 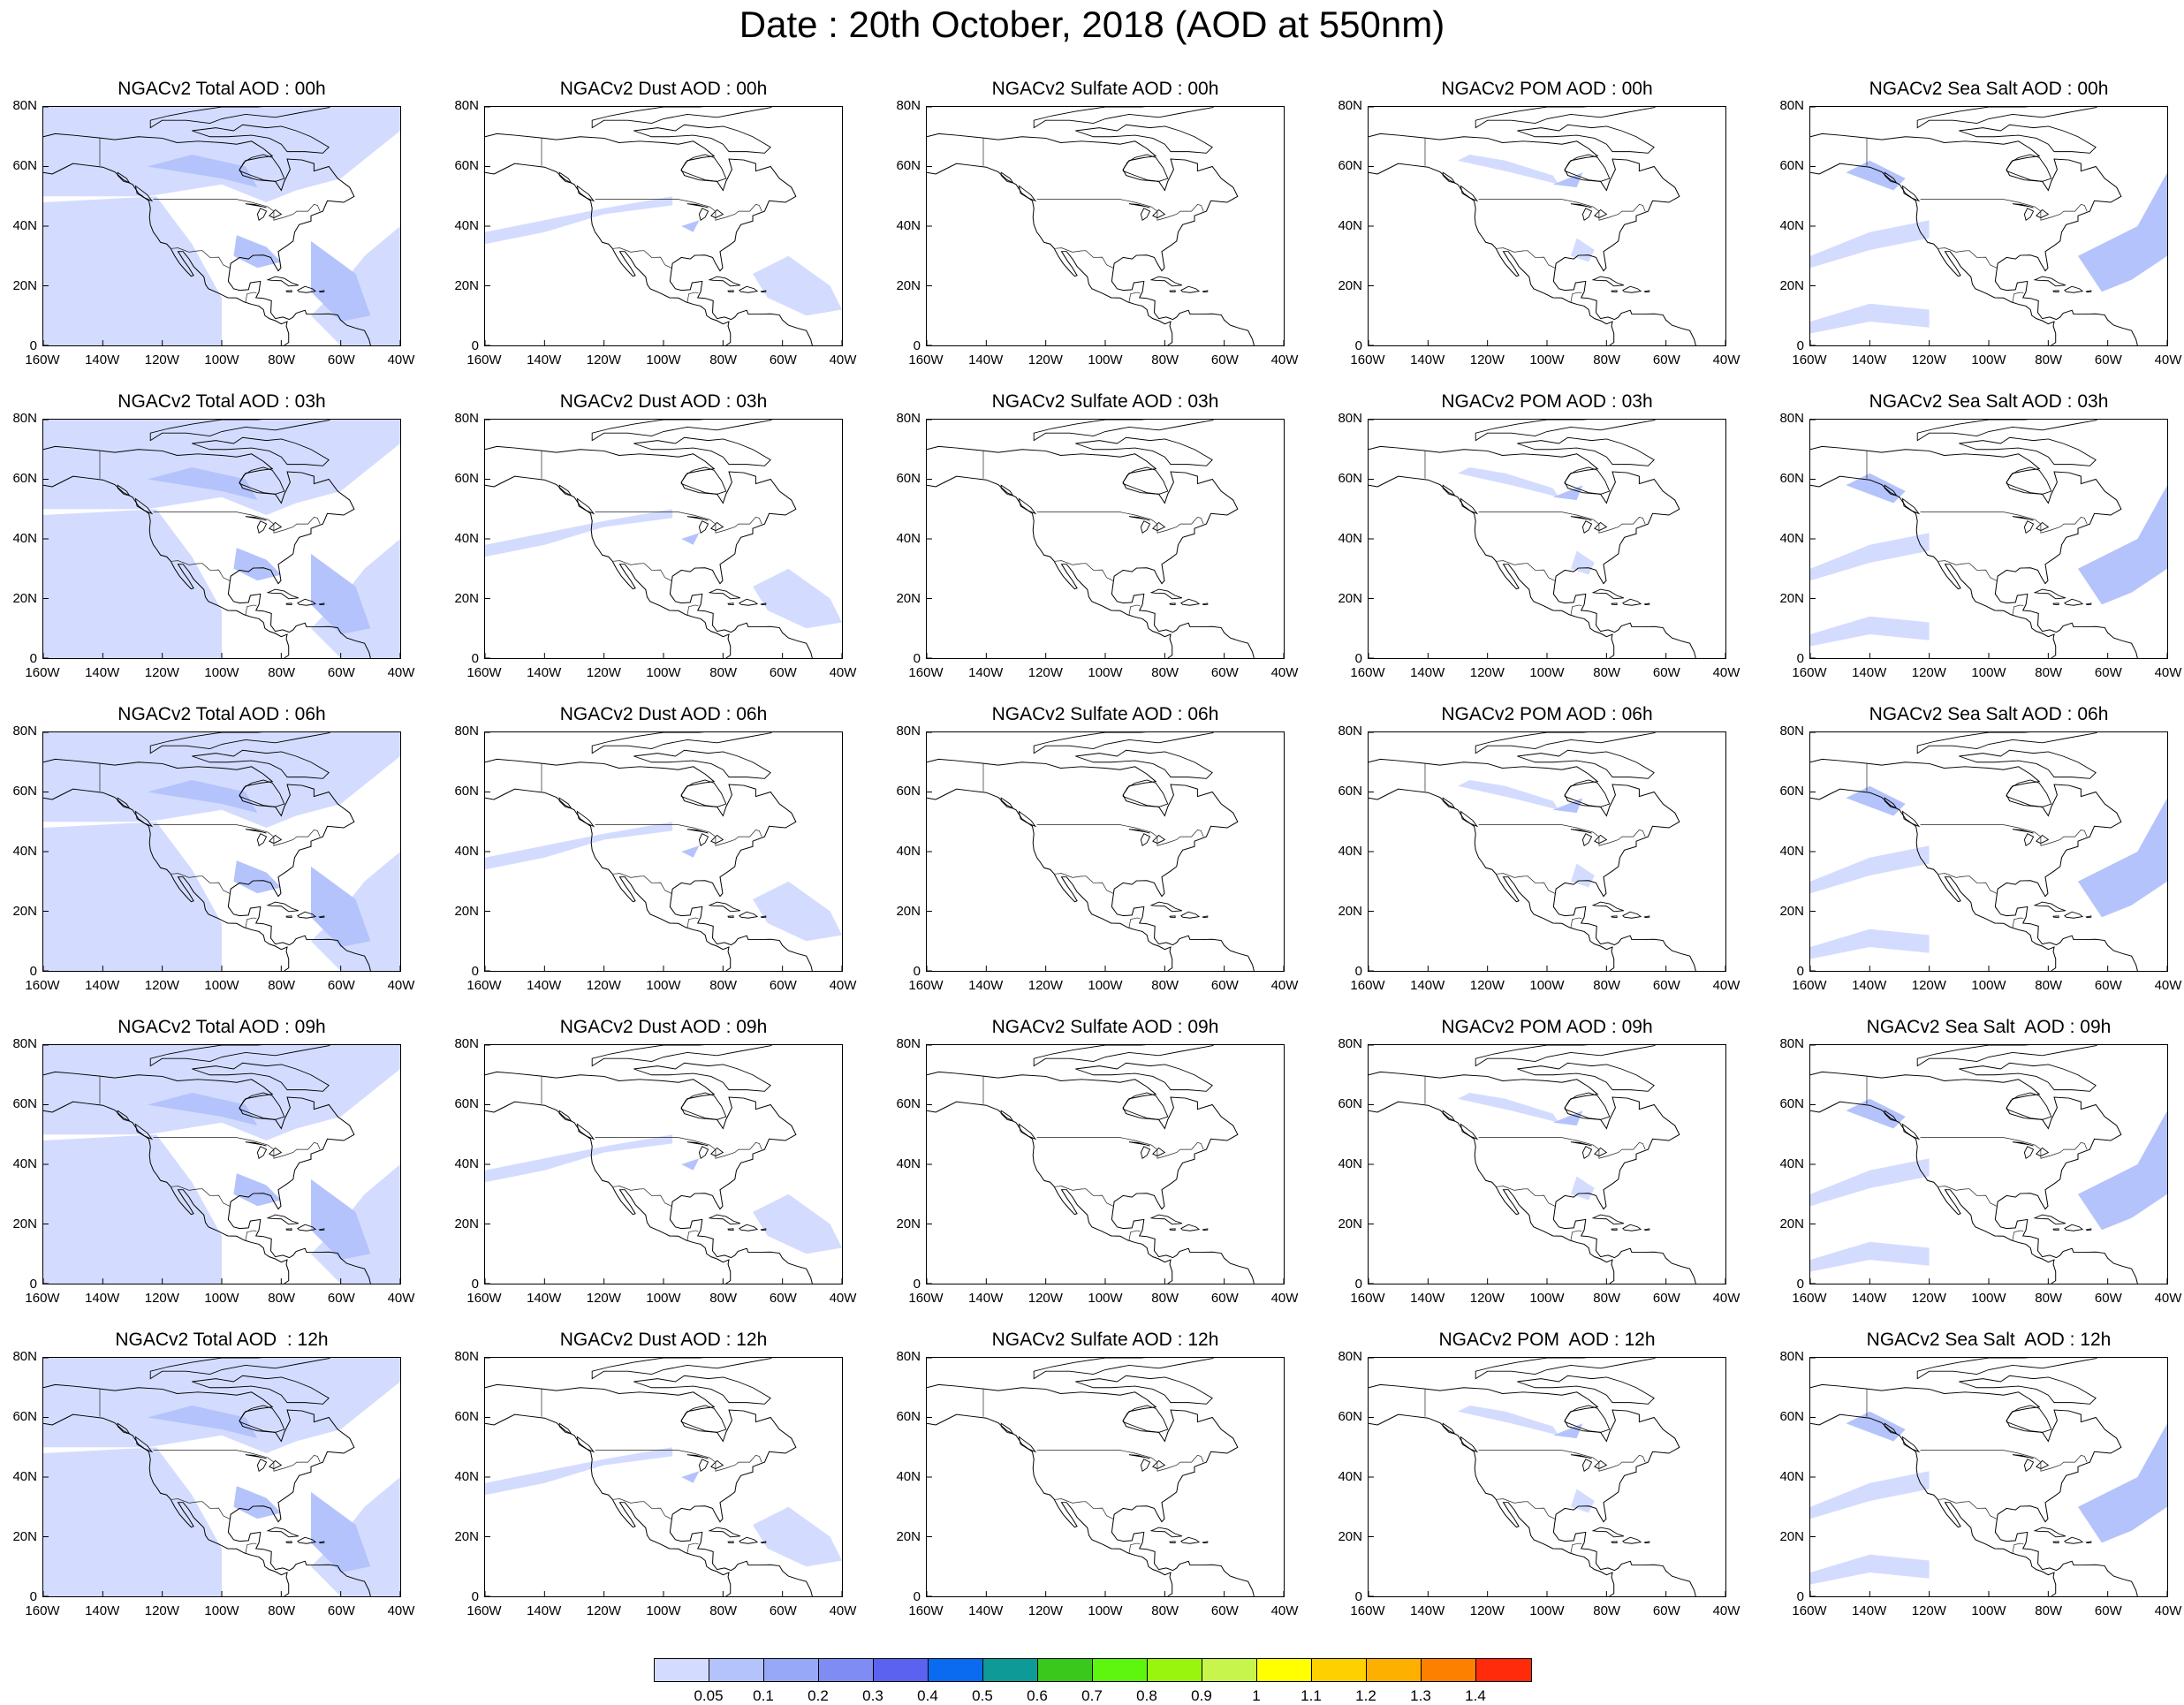 I want to click on x-tick-label: 160W, so click(x=43, y=1299).